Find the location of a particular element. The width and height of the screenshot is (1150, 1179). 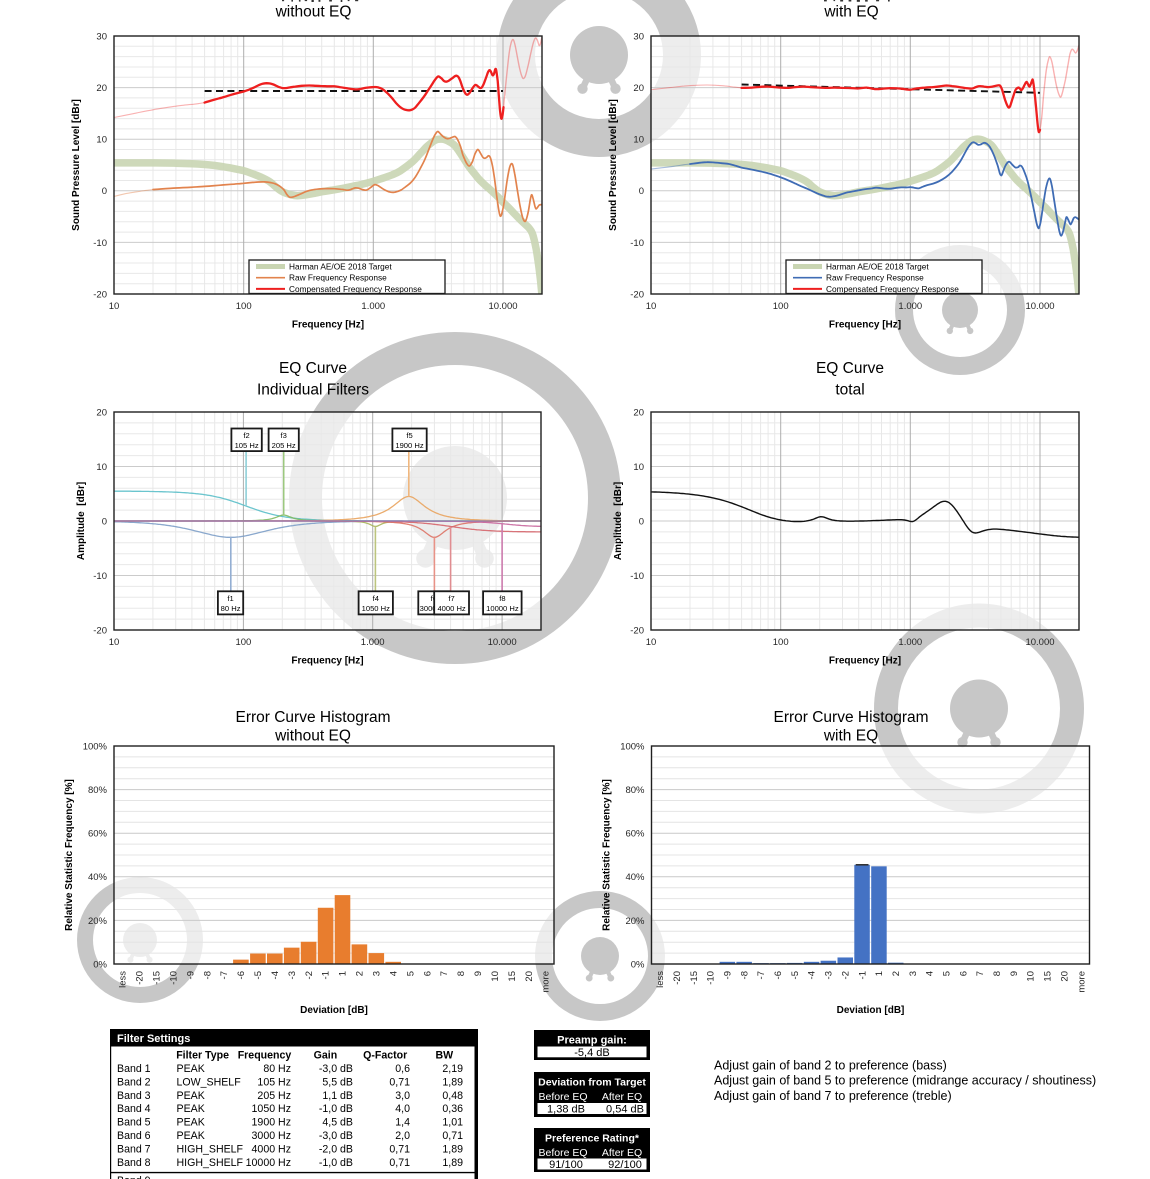

svg-text: Preamp gain: is located at coordinates (592, 1041).